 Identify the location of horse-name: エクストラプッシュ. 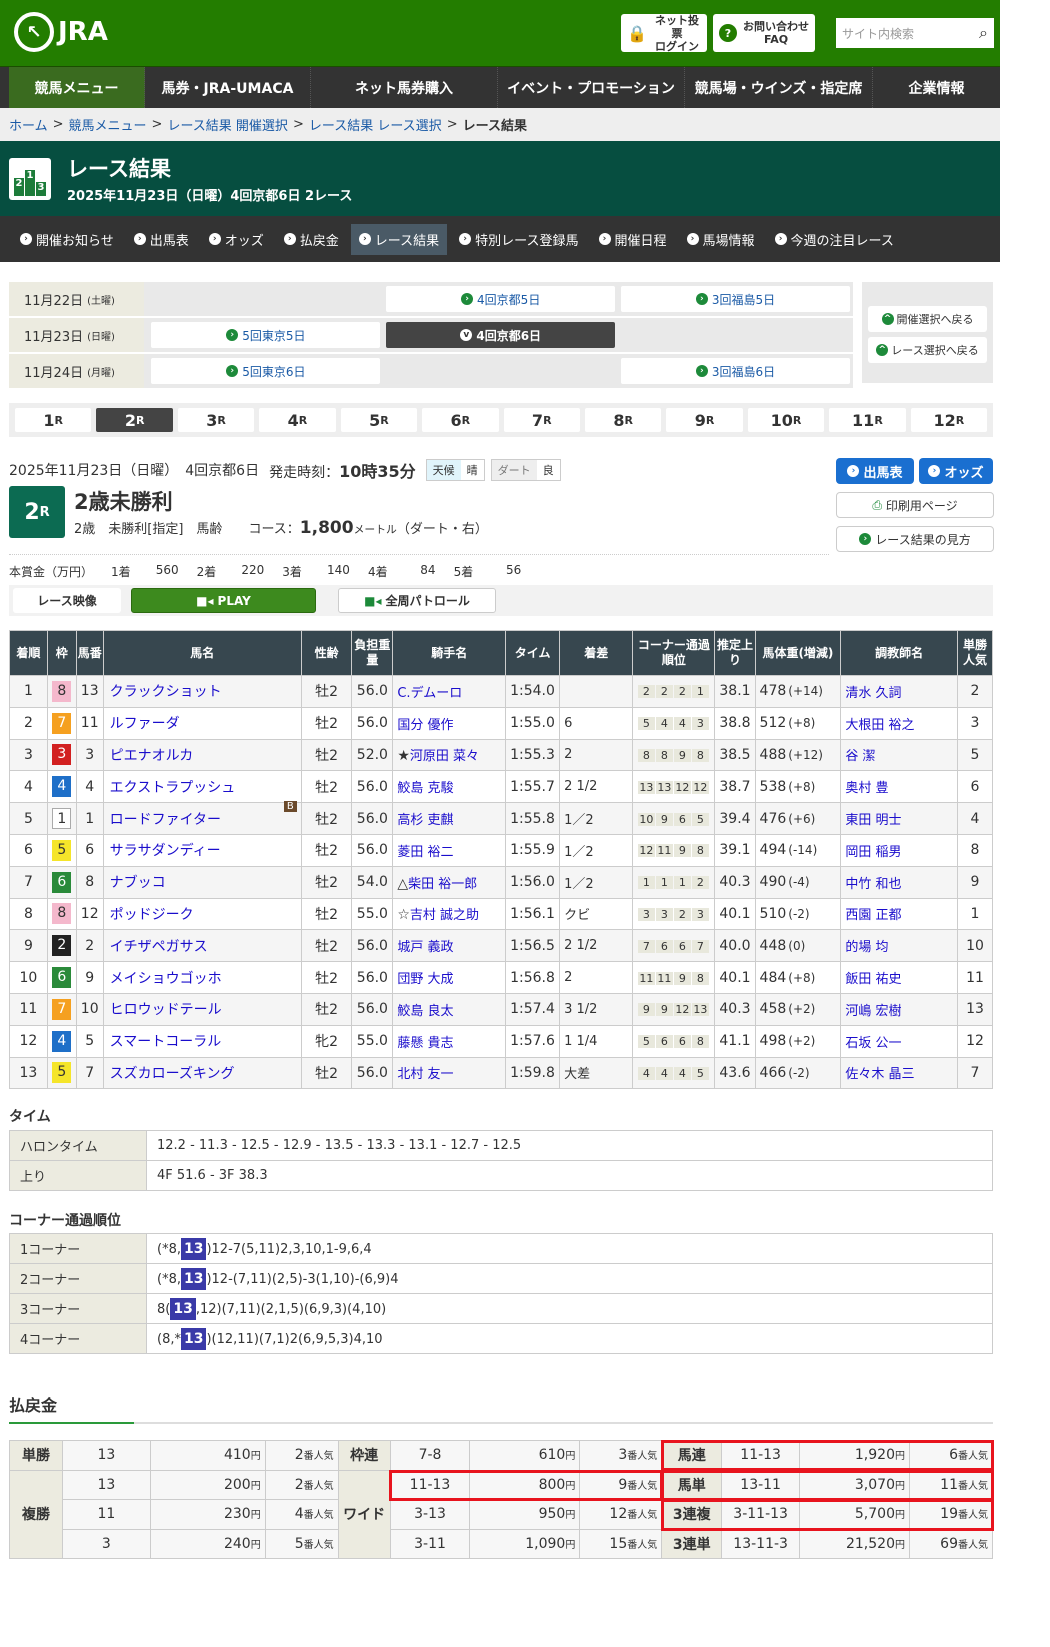
(202, 787).